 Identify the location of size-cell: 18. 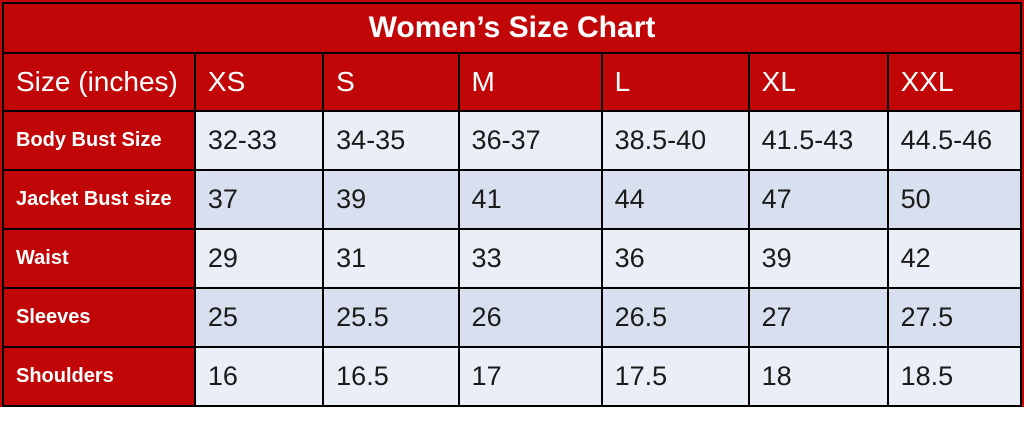
(818, 376).